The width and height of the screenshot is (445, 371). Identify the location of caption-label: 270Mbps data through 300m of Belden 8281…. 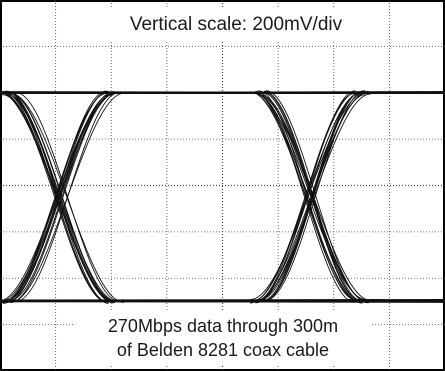
(223, 338).